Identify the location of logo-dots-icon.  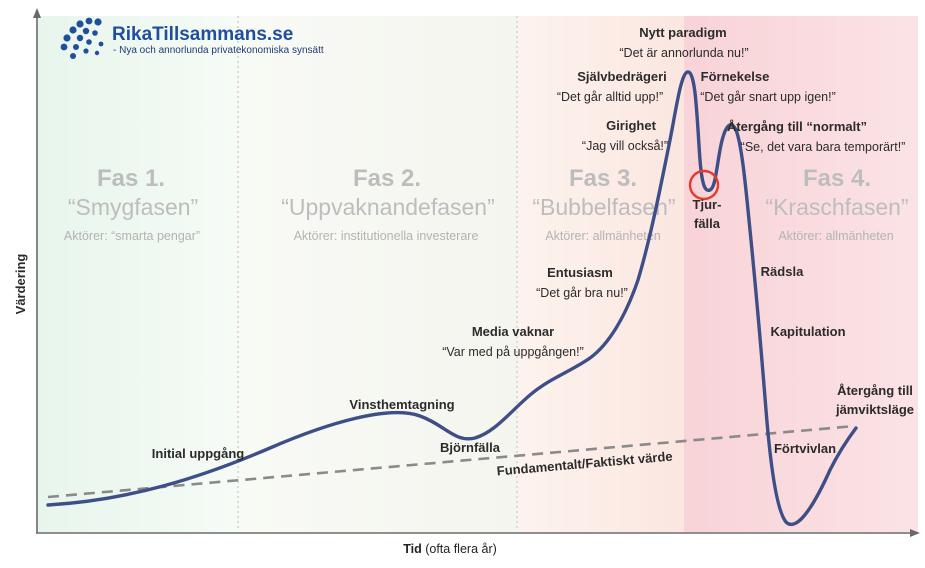
(82, 38).